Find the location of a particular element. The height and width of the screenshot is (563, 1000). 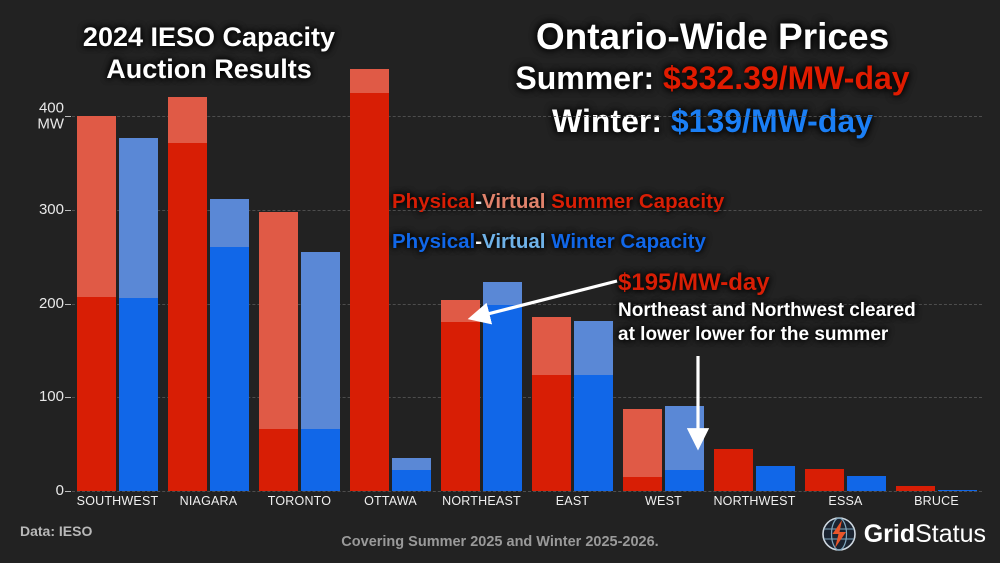

legend-winter-tail: Winter Capacity is located at coordinates (625, 241).